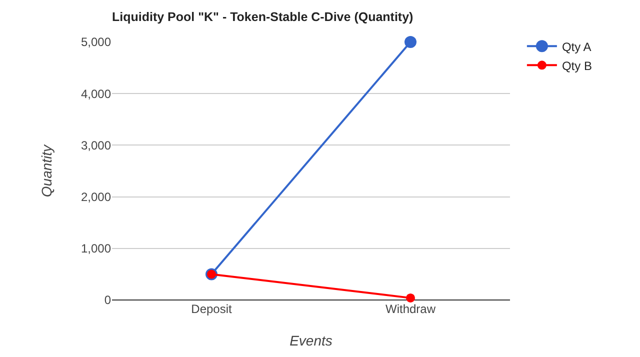 Image resolution: width=640 pixels, height=357 pixels. Describe the element at coordinates (96, 249) in the screenshot. I see `y-tick-label: 1,000` at that location.